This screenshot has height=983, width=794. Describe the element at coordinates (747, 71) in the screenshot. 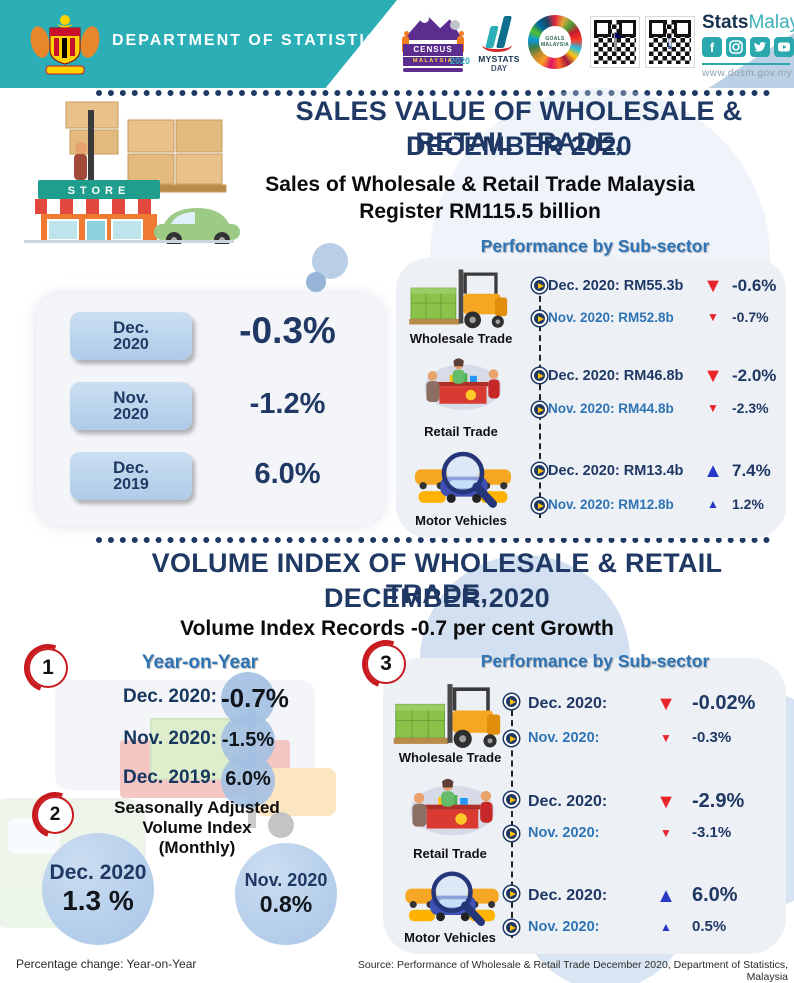

I see `website-url: www.dosm.gov.my` at that location.